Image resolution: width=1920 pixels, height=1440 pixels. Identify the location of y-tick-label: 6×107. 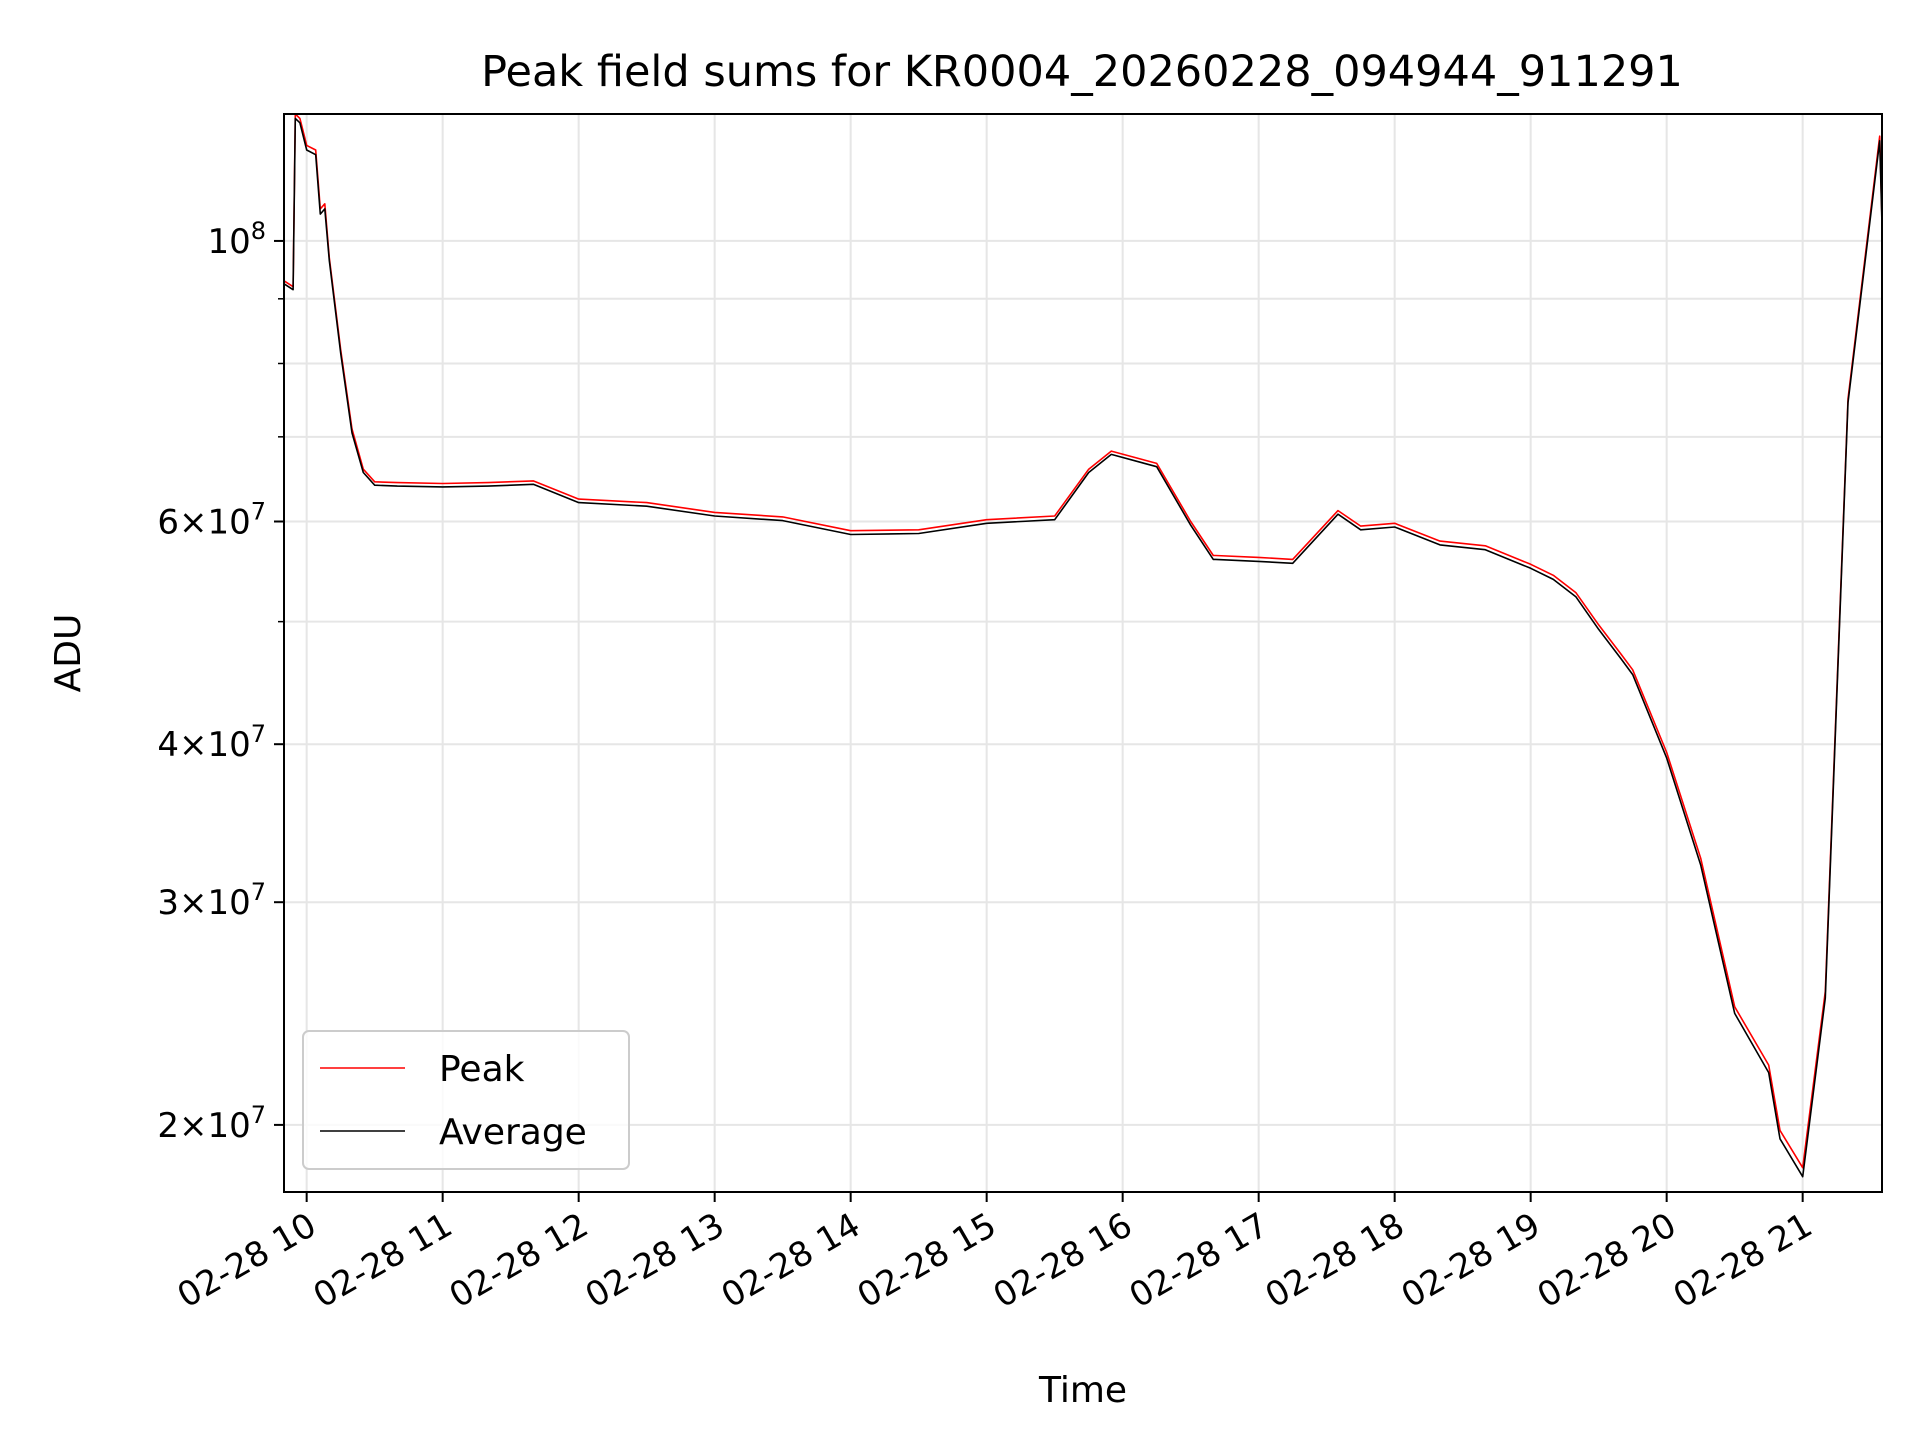
(211, 520).